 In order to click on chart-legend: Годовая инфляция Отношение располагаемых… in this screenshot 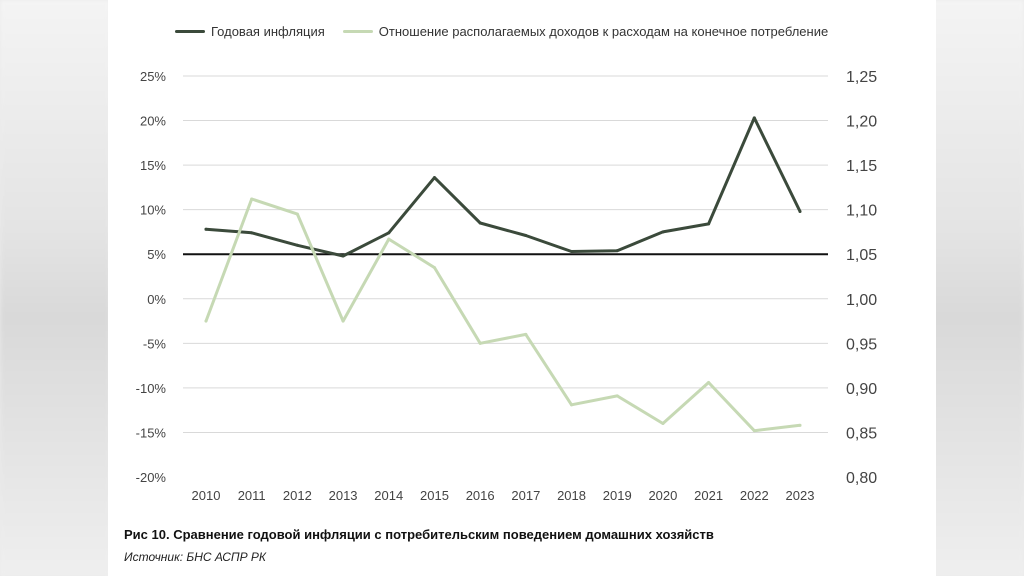, I will do `click(501, 31)`.